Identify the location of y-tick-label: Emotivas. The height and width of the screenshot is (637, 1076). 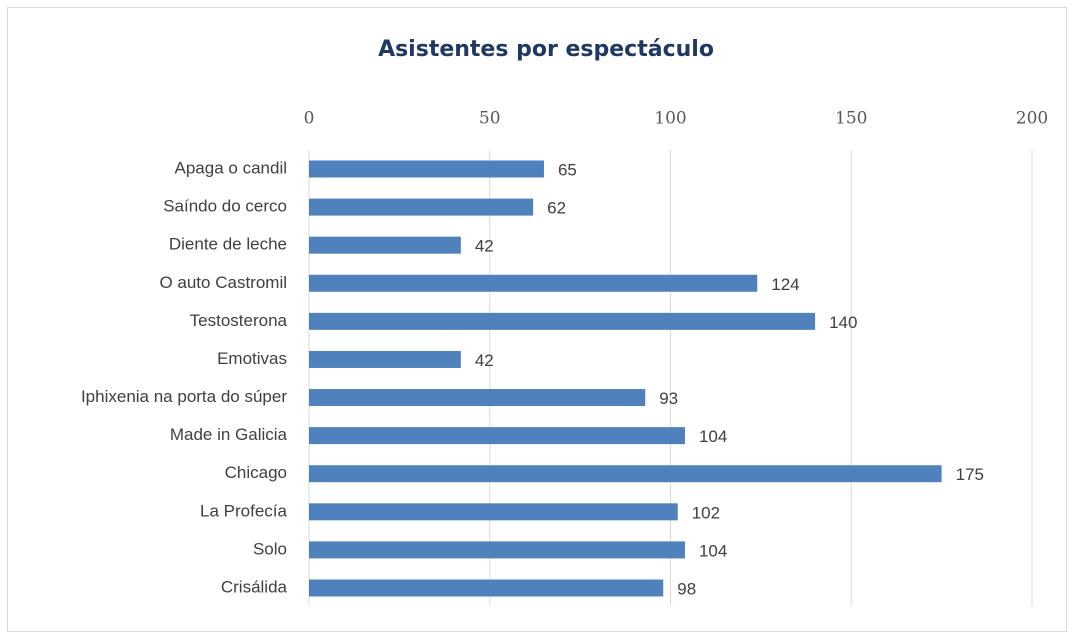
(252, 358).